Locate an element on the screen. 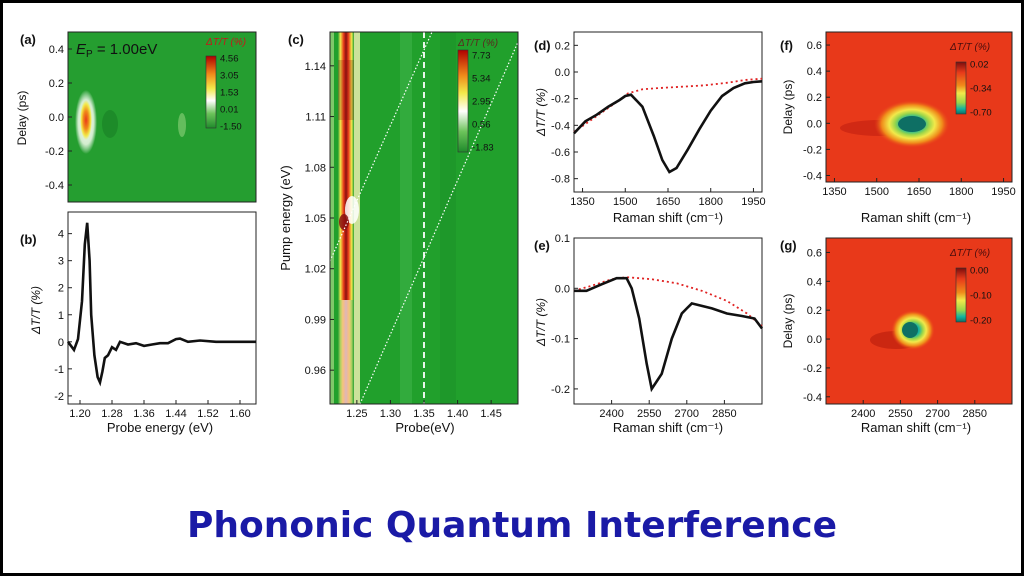 This screenshot has height=576, width=1024. panel-g-colorbar-tick-label: -0.10 is located at coordinates (981, 296).